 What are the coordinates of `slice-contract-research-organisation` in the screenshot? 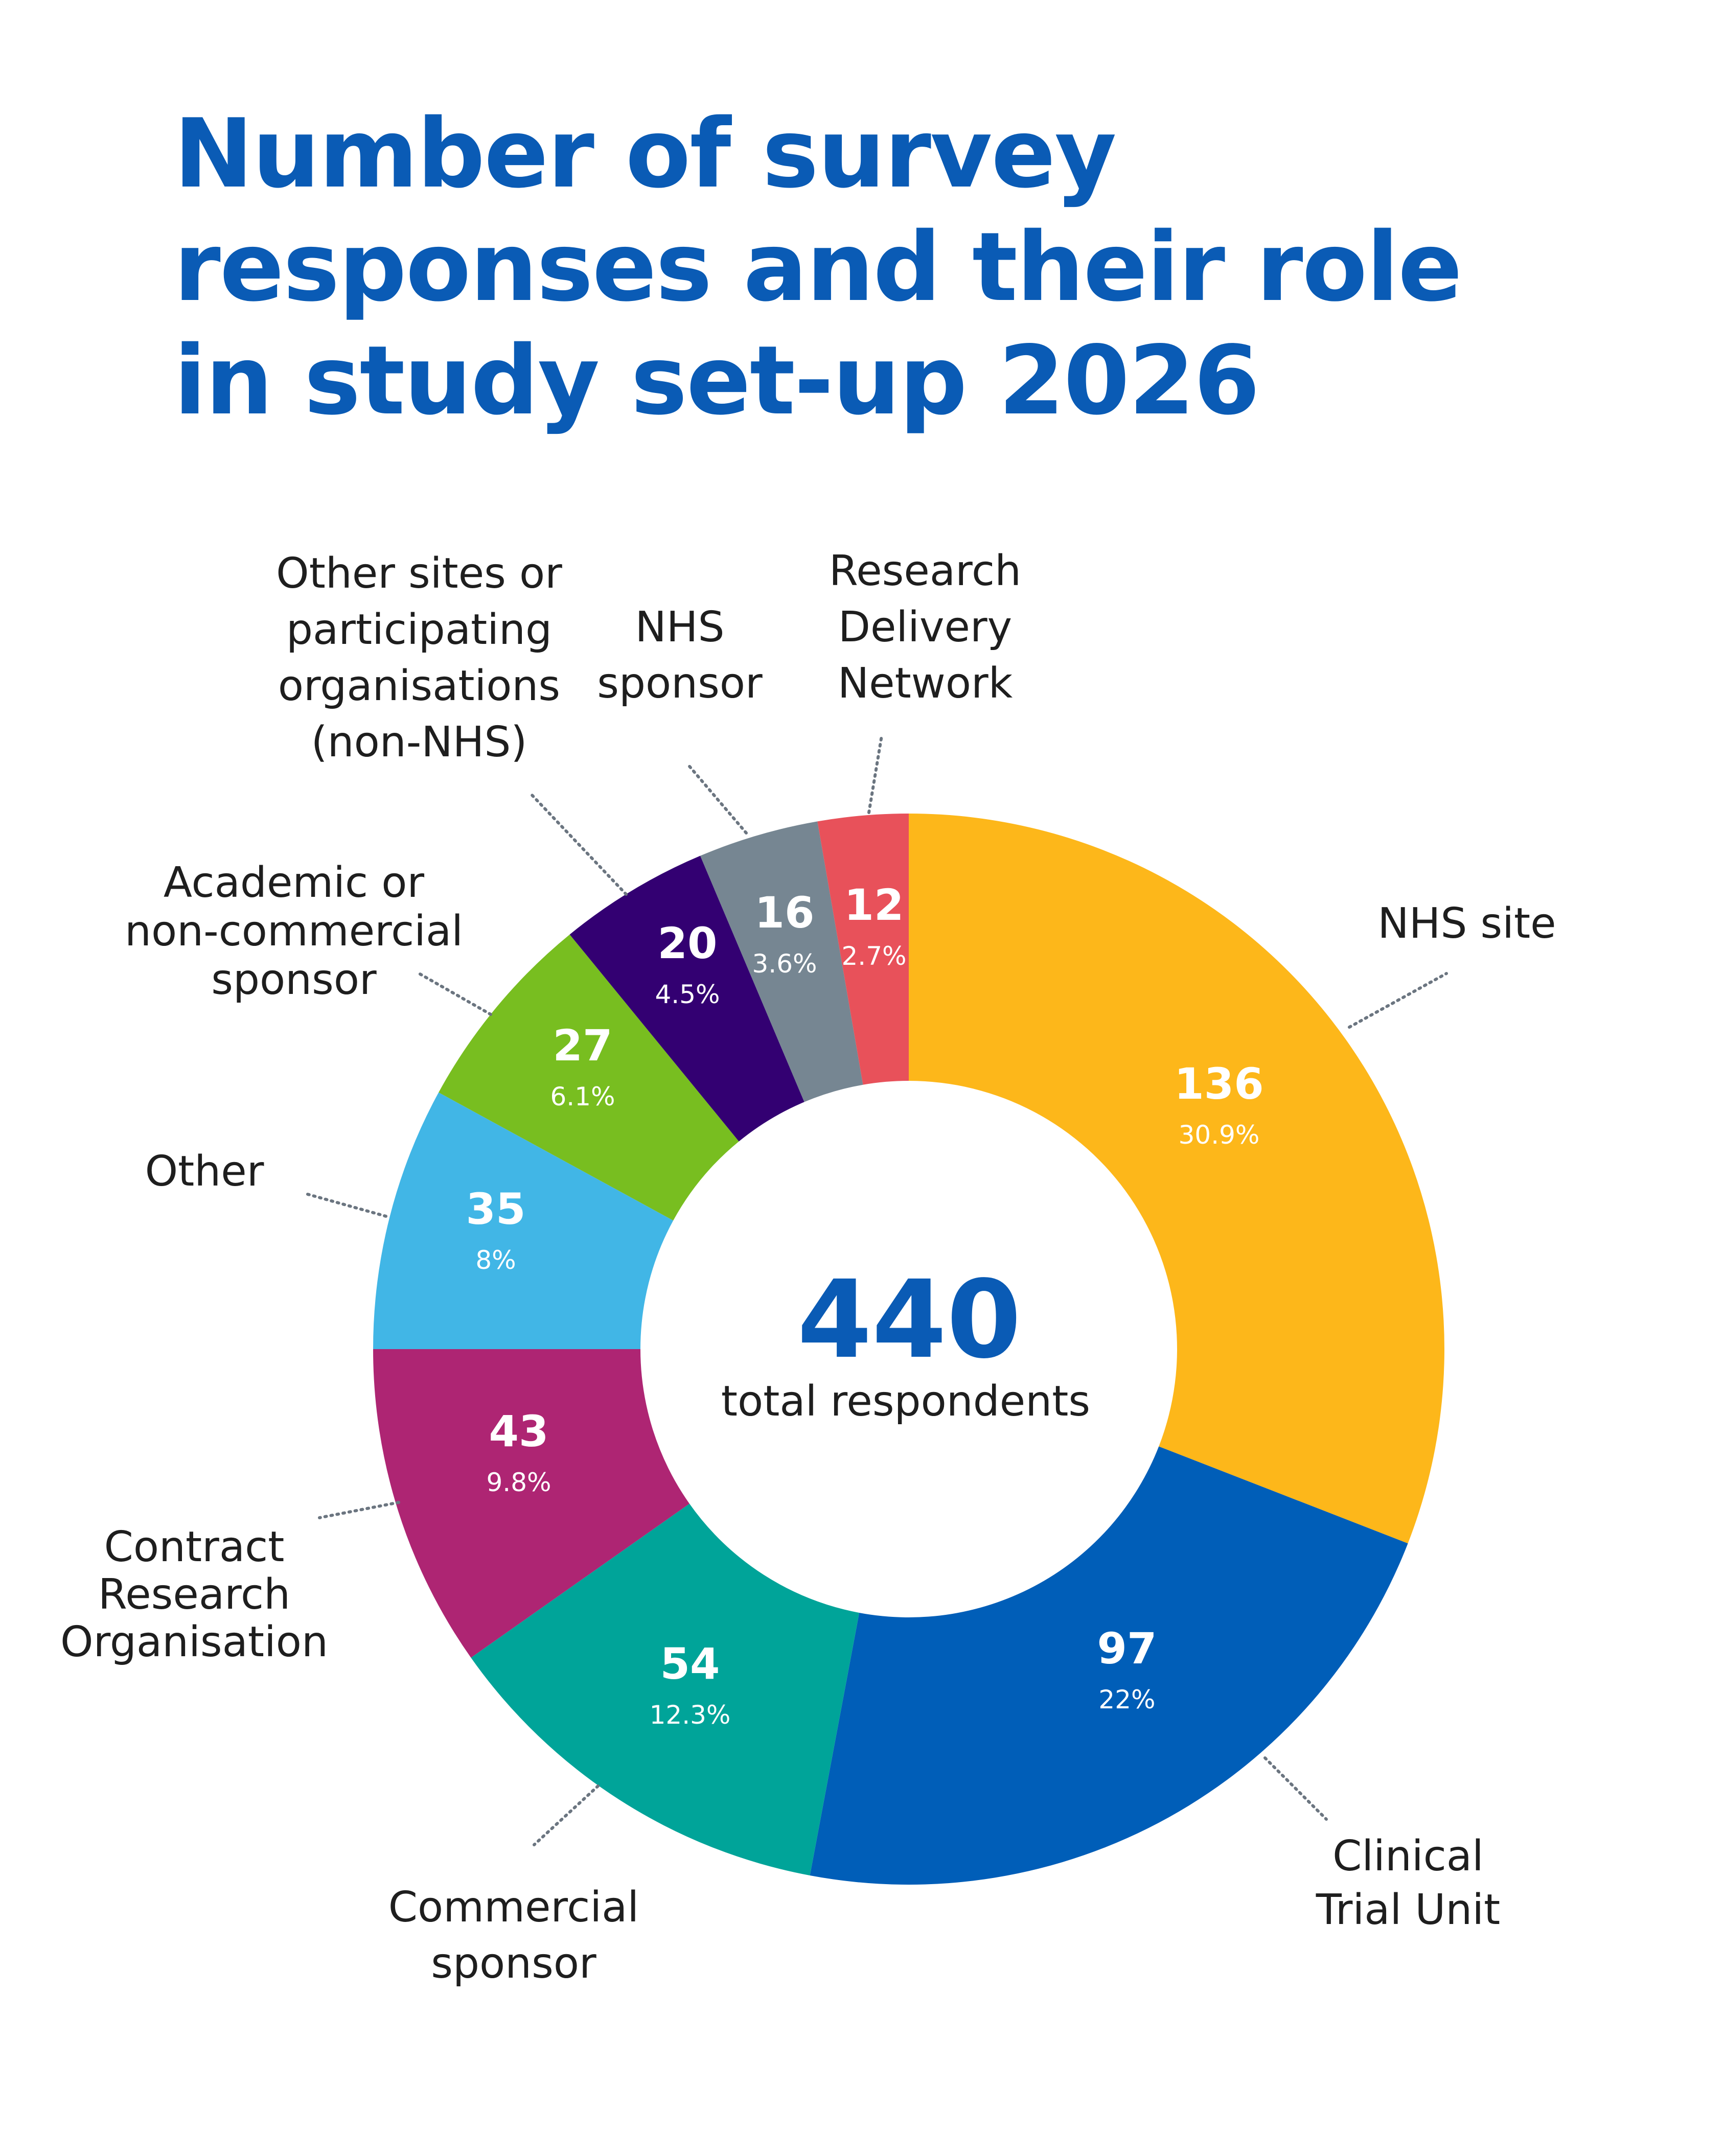 It's located at (531, 1503).